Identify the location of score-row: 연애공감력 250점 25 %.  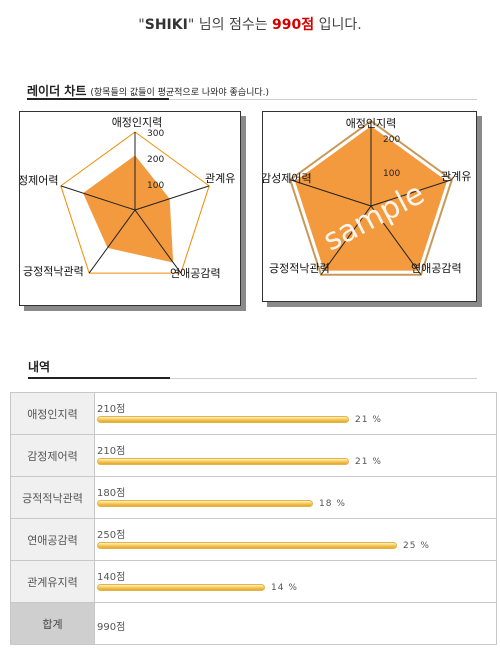
(253, 539).